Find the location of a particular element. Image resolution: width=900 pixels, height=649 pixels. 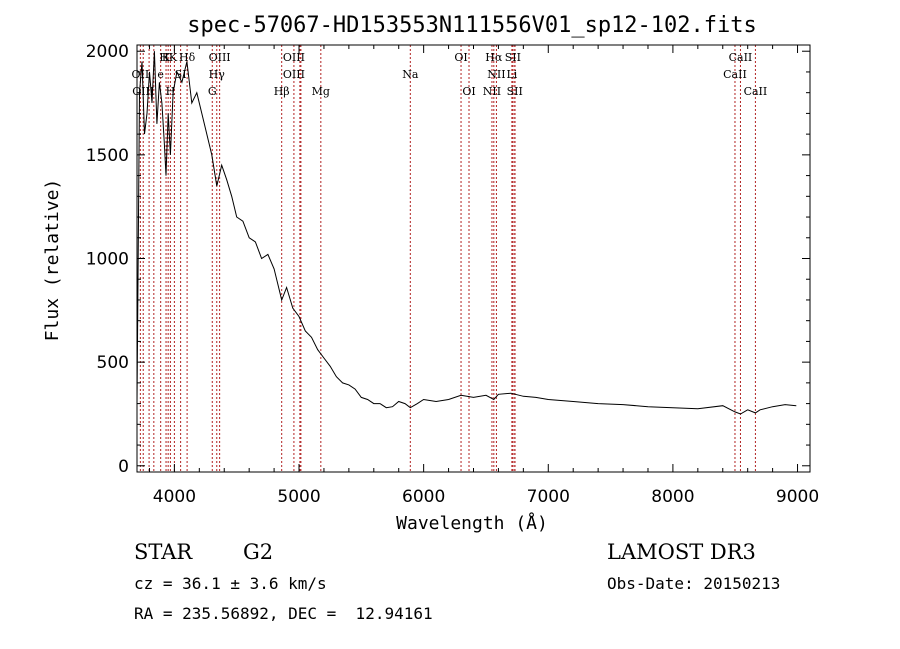

line-label-low-2: G is located at coordinates (212, 91).